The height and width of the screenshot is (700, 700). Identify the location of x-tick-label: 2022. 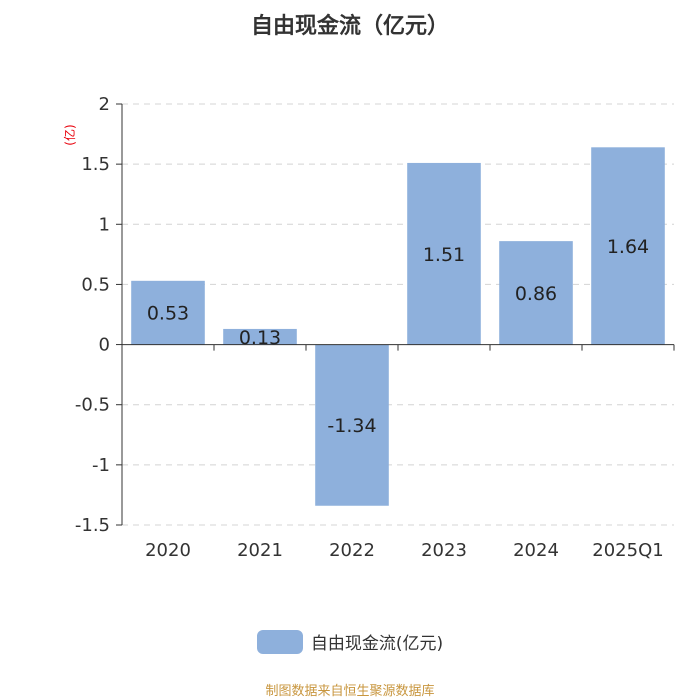
(352, 550).